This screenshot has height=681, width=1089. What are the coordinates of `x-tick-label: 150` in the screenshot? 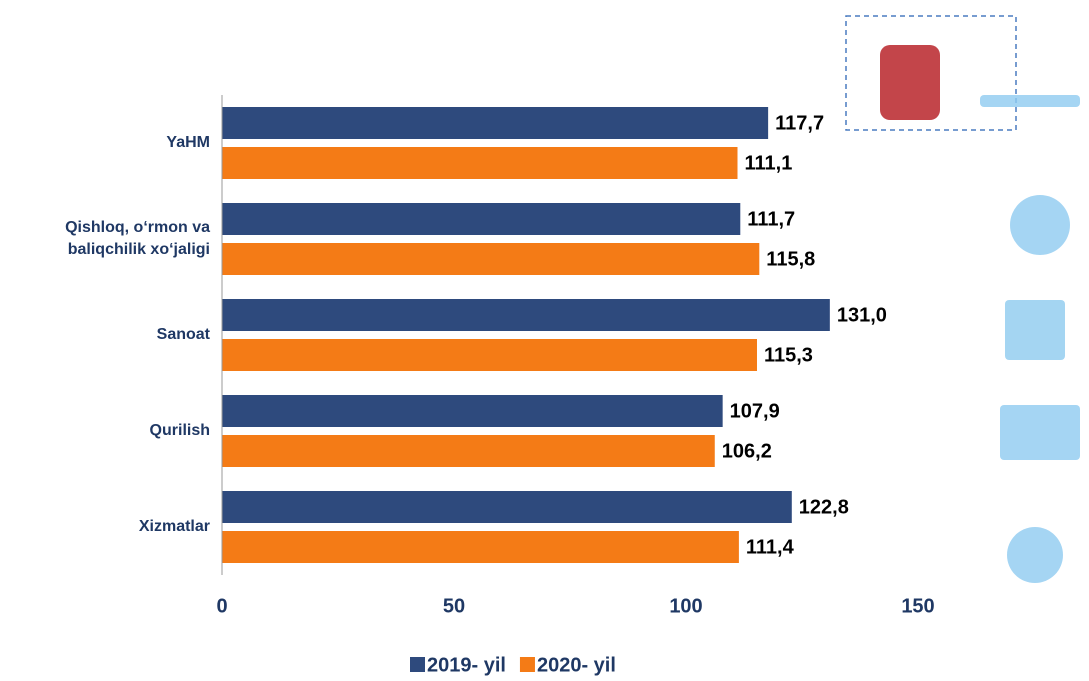 It's located at (917, 606).